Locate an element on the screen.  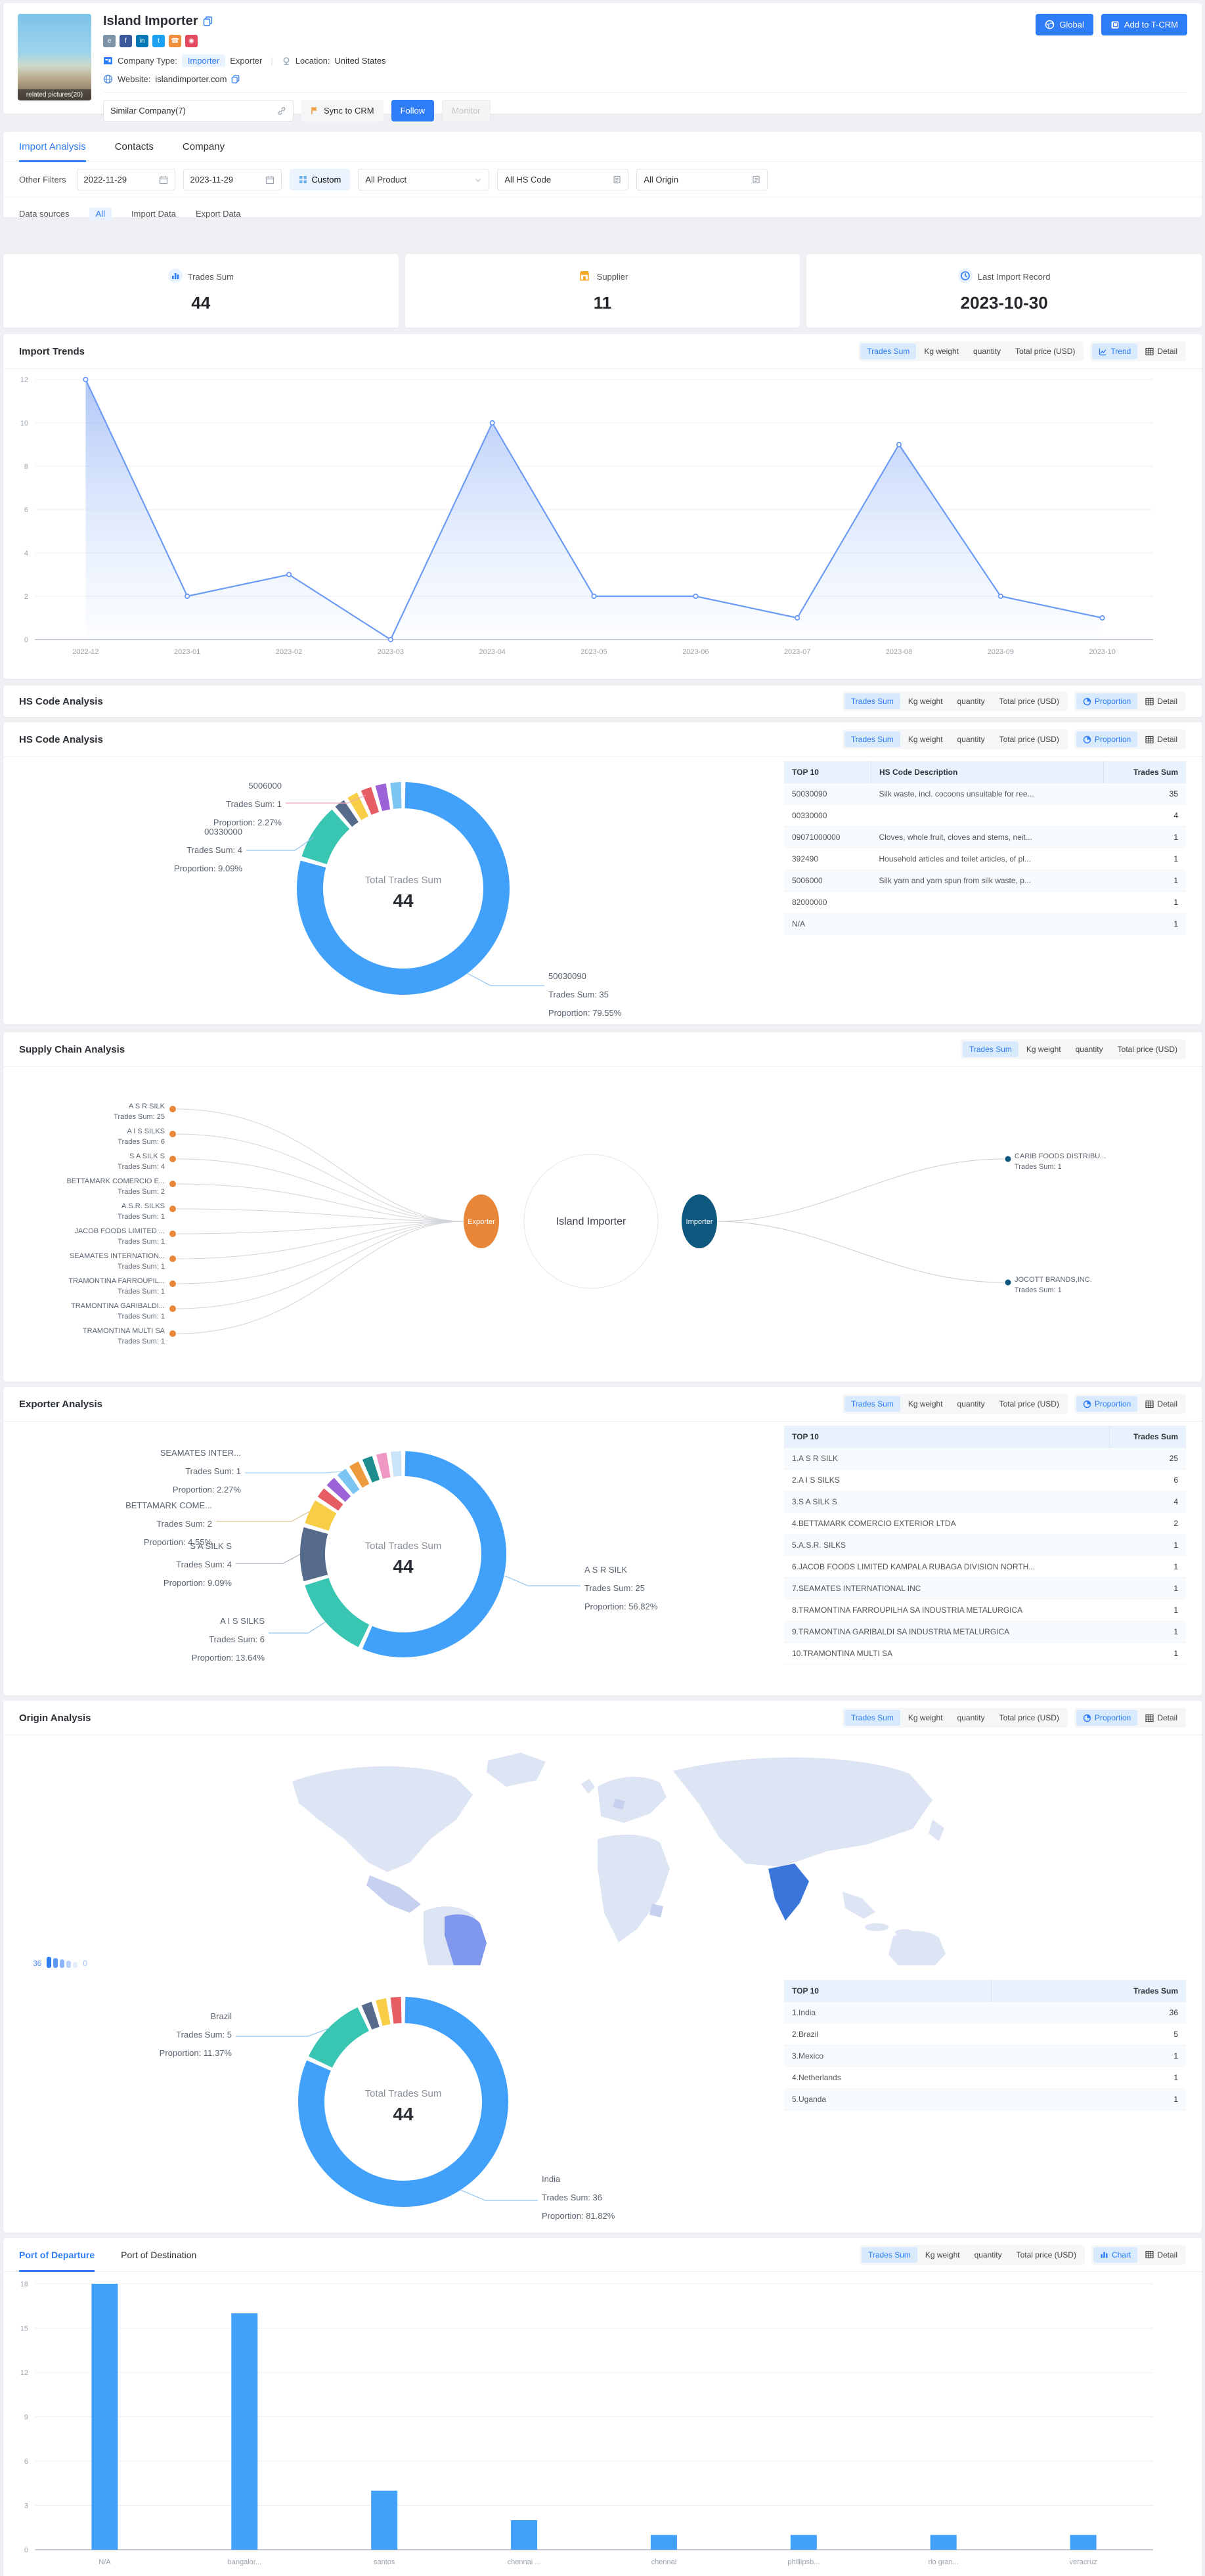
table-row: 3.Mexico 1 is located at coordinates (985, 2056).